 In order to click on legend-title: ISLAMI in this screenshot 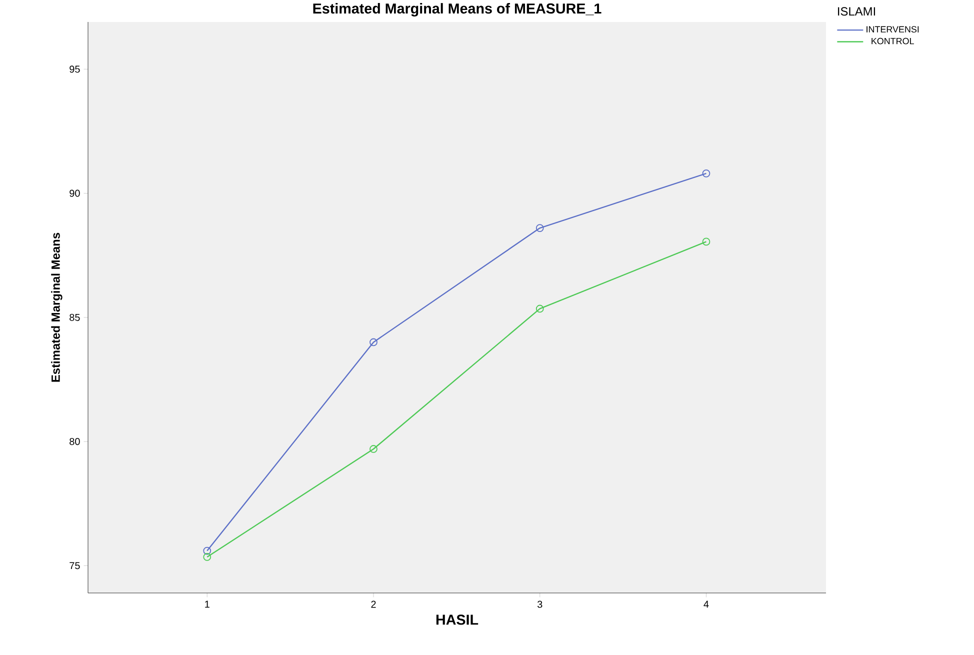, I will do `click(856, 11)`.